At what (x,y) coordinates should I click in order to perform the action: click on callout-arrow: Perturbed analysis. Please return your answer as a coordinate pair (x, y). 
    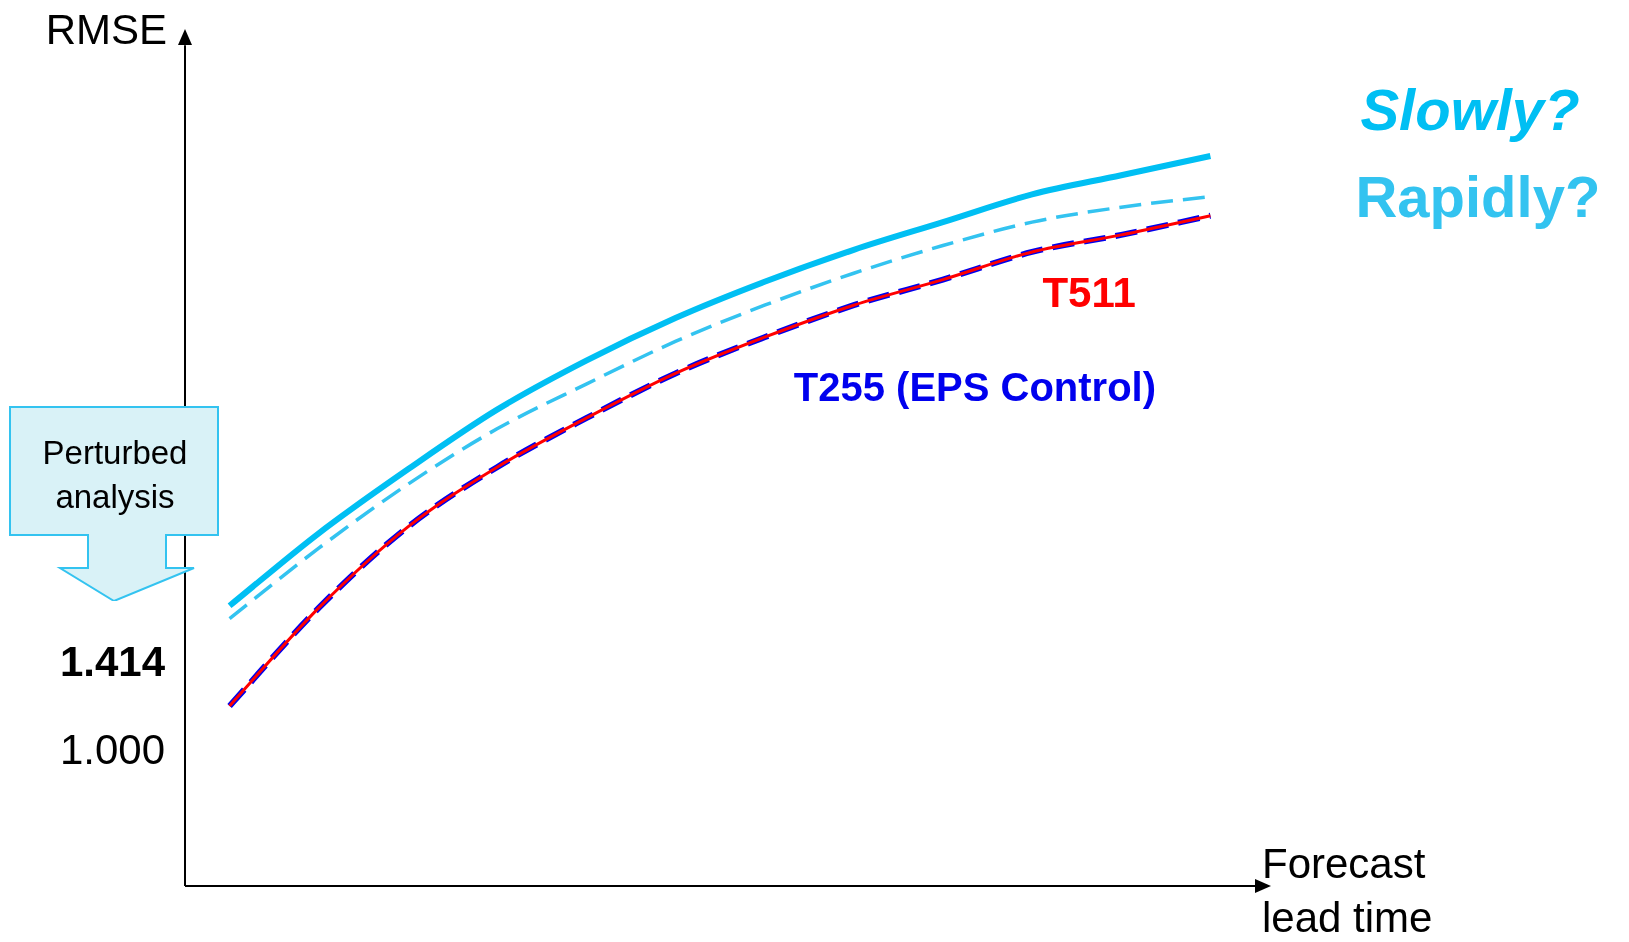
    Looking at the image, I should click on (114, 503).